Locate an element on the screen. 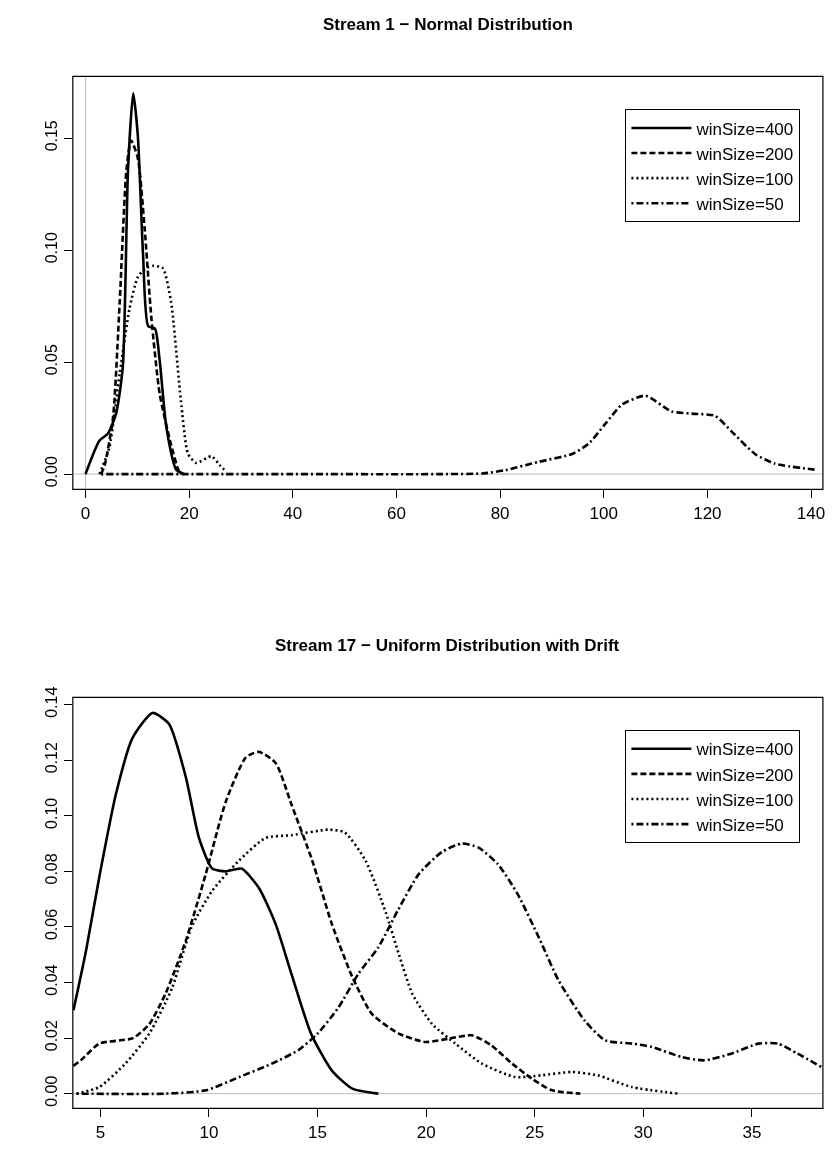 The width and height of the screenshot is (840, 1154). chart-title: Stream 1 − Normal Distribution is located at coordinates (448, 24).